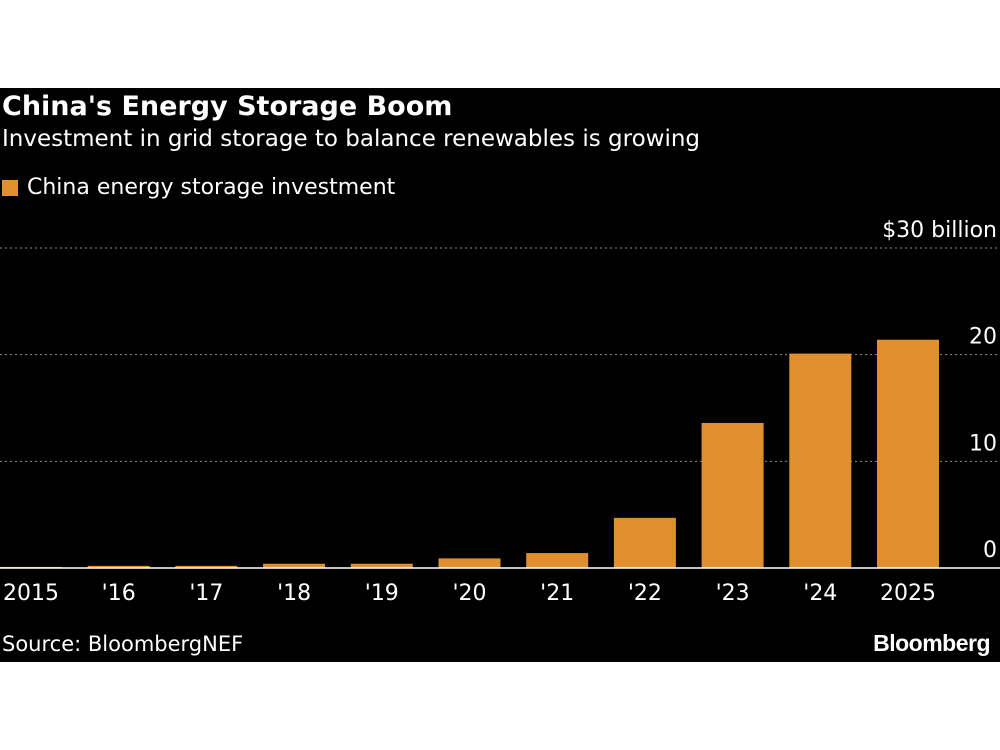 The image size is (1000, 750). Describe the element at coordinates (939, 230) in the screenshot. I see `y-tick-label: $30 billion` at that location.